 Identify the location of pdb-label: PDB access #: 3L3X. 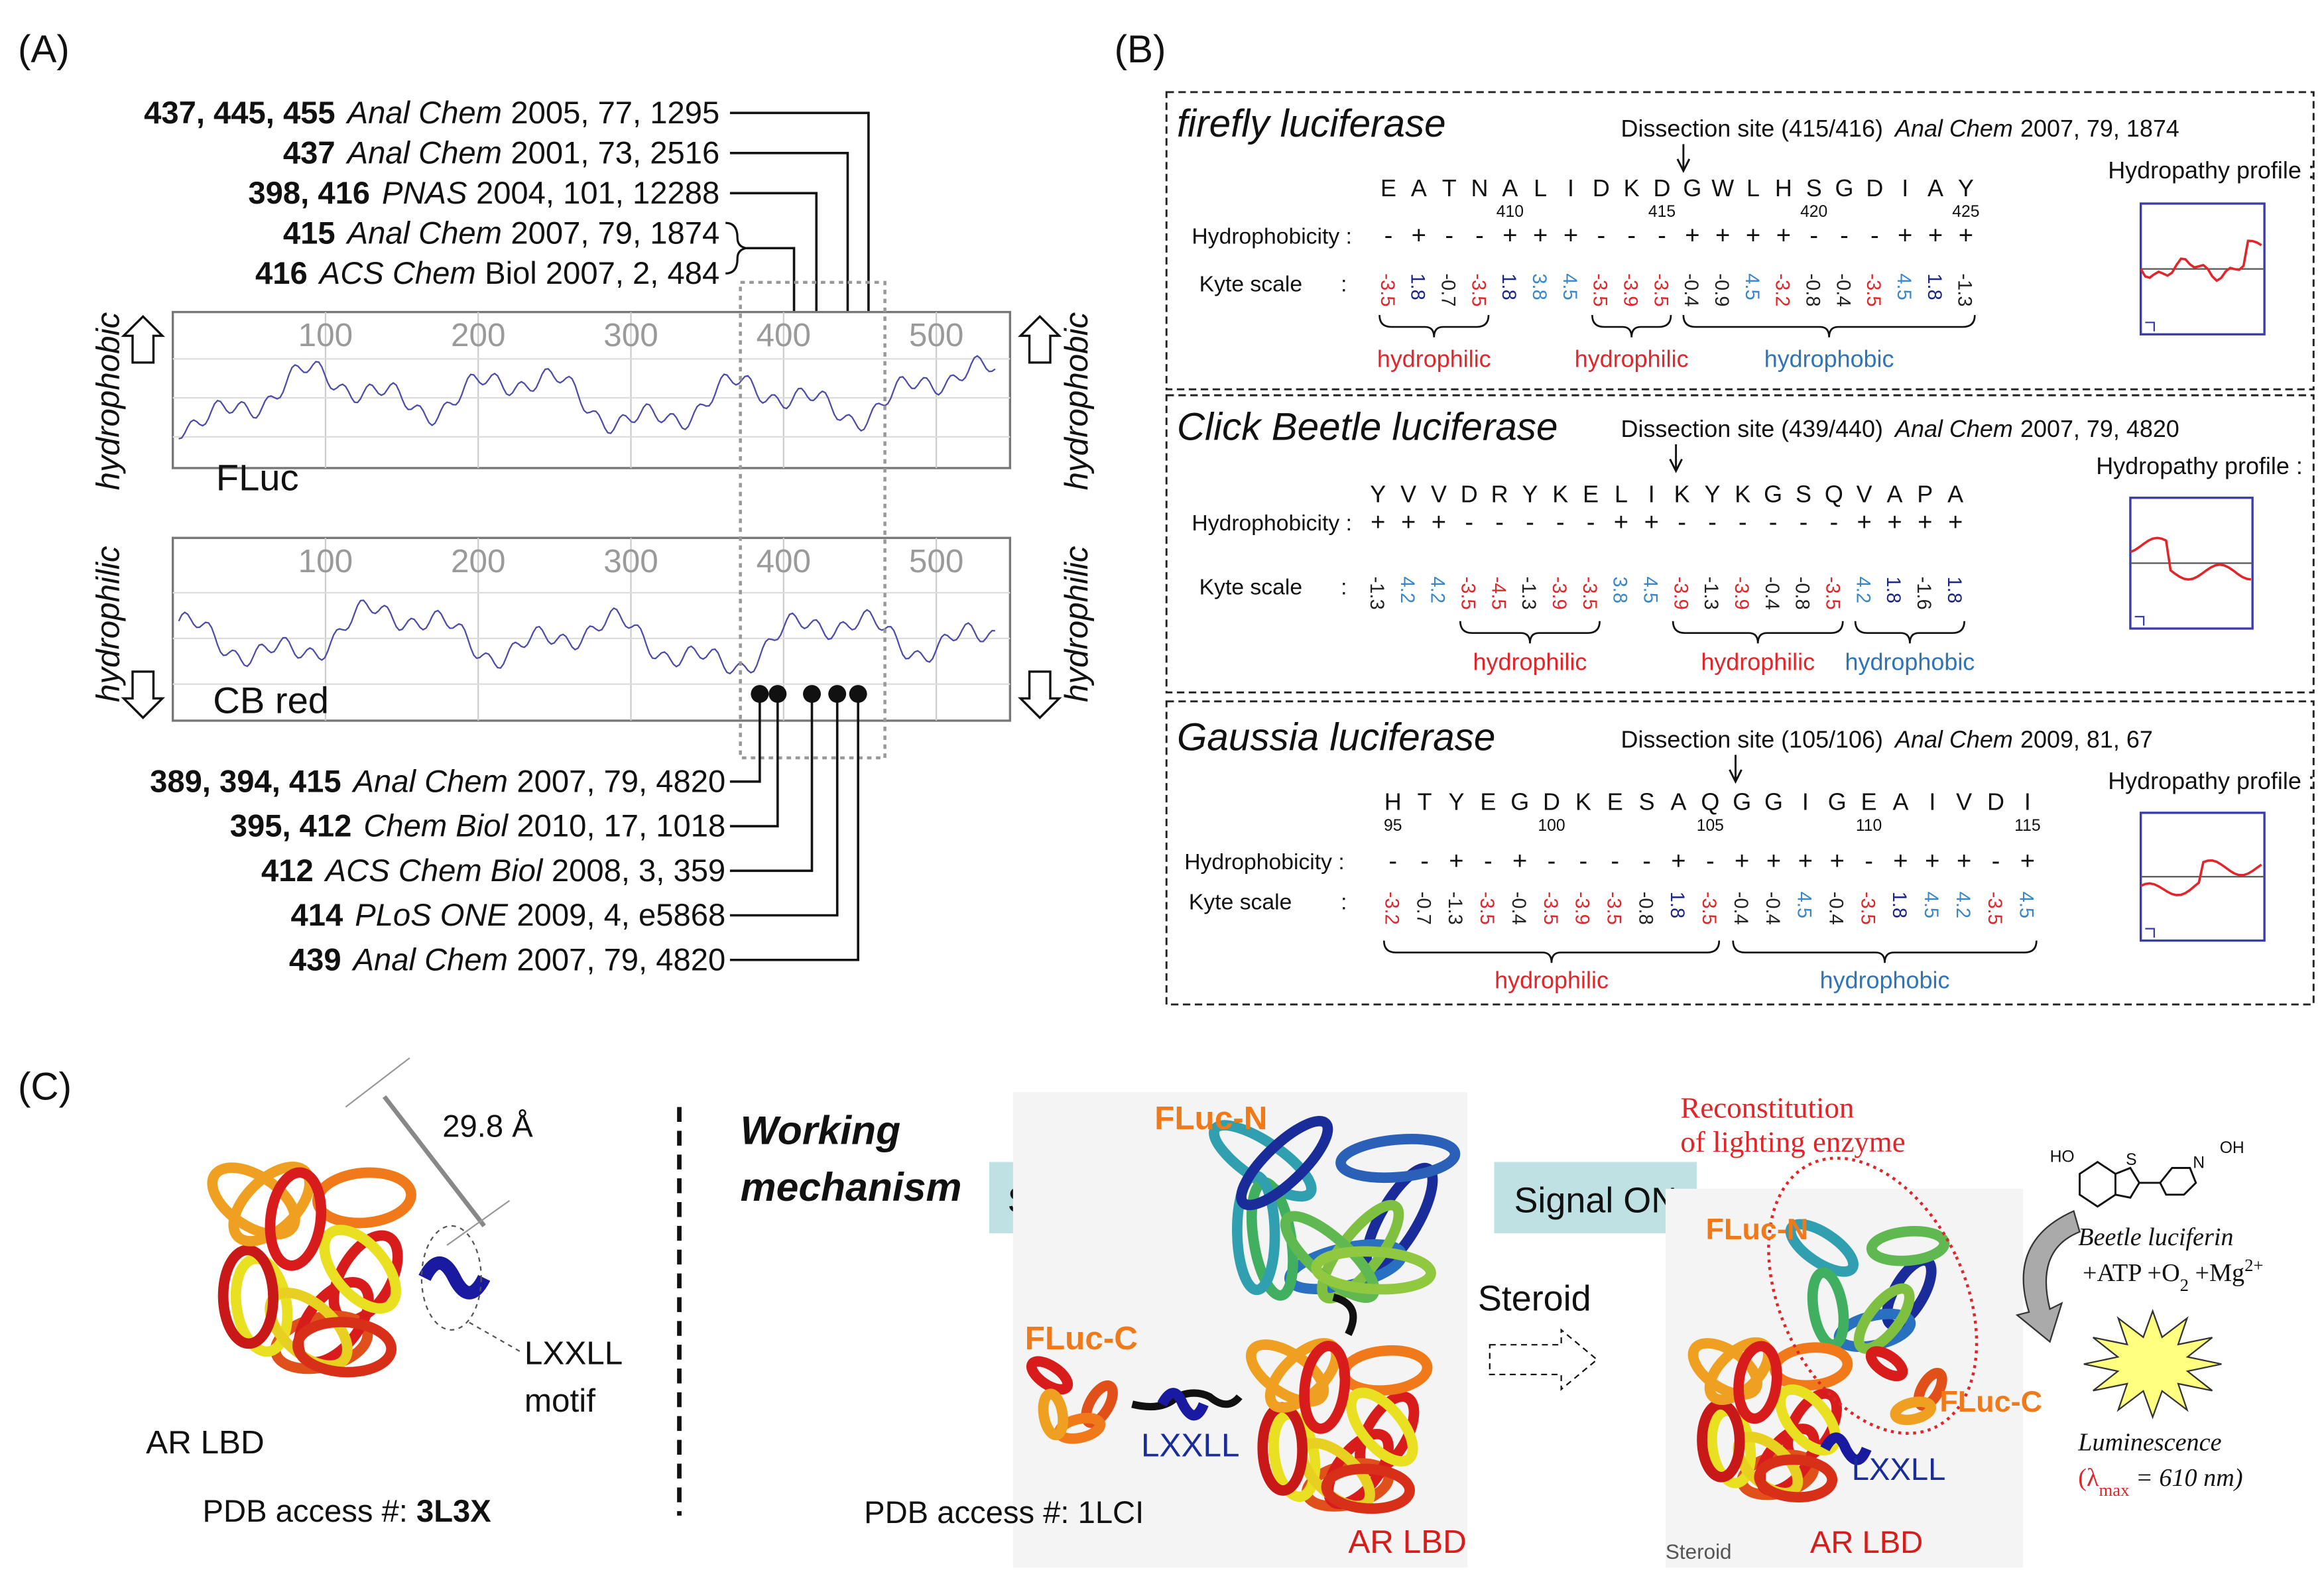
(347, 1511).